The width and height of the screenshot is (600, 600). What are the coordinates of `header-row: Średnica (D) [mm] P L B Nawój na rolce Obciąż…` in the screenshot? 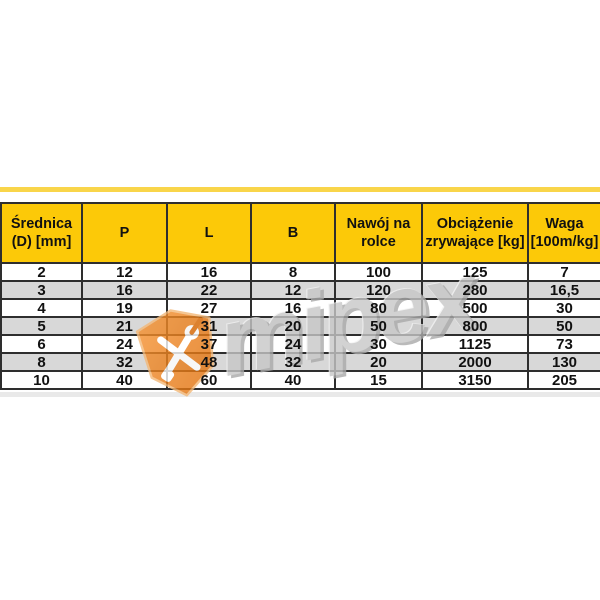 It's located at (300, 233).